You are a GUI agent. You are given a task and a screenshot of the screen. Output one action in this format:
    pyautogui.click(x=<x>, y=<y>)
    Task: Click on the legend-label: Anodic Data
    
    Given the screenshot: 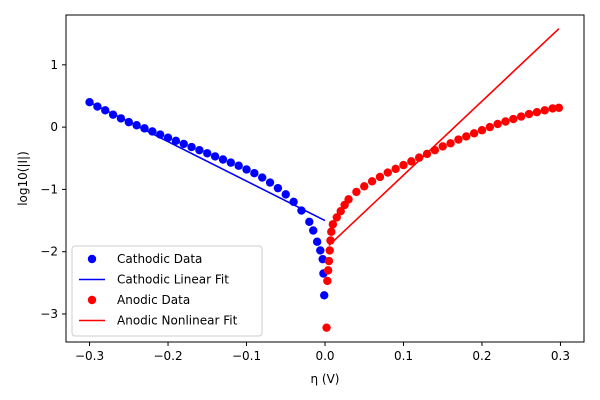 What is the action you would take?
    pyautogui.click(x=153, y=300)
    